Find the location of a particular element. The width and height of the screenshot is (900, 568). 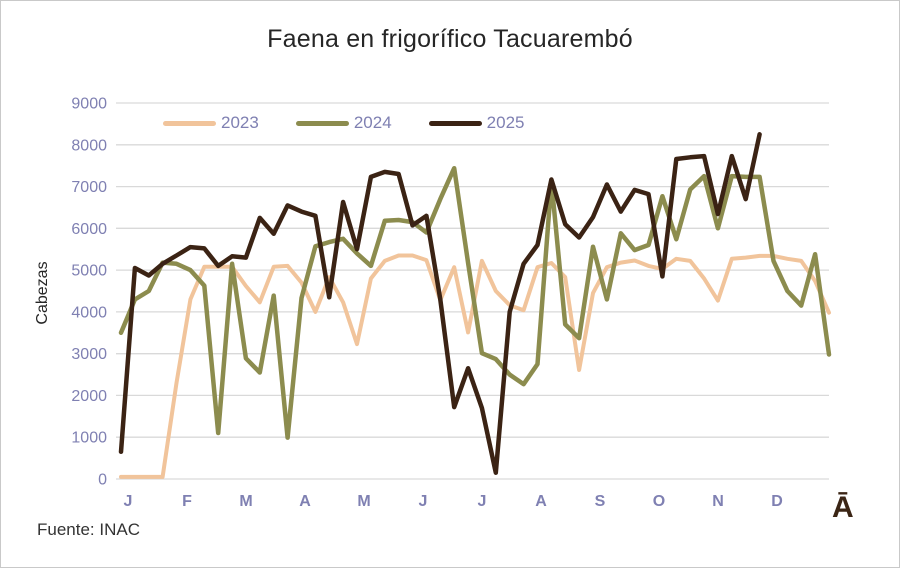

y-tick-label: 5000 is located at coordinates (89, 271).